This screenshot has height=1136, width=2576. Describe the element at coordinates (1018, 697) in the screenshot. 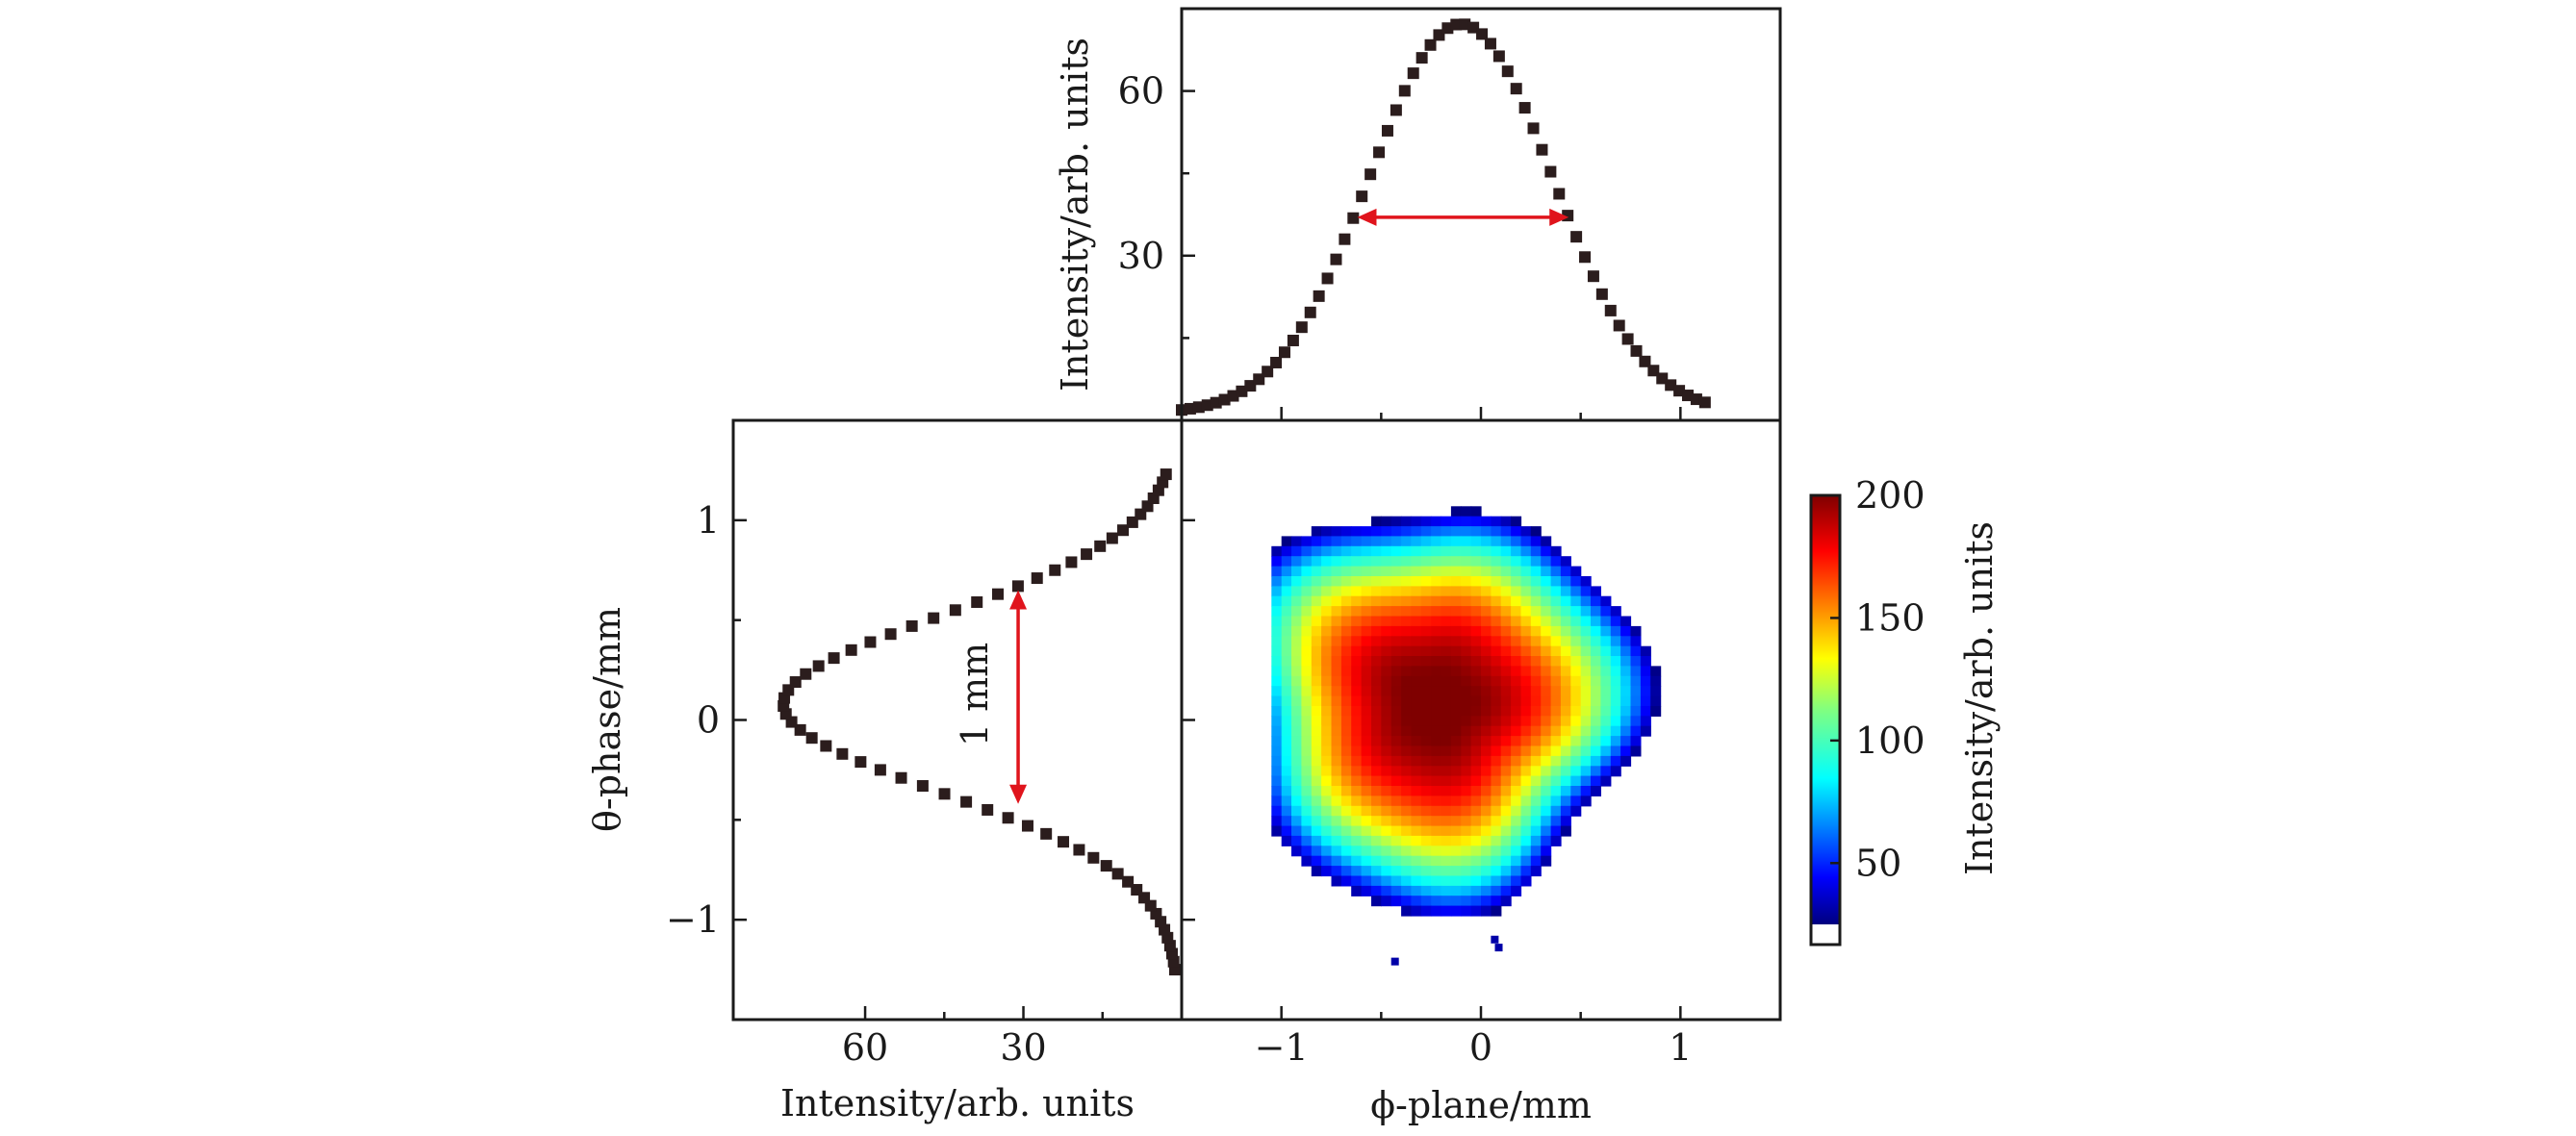

I see `left-fwhm-arrow` at that location.